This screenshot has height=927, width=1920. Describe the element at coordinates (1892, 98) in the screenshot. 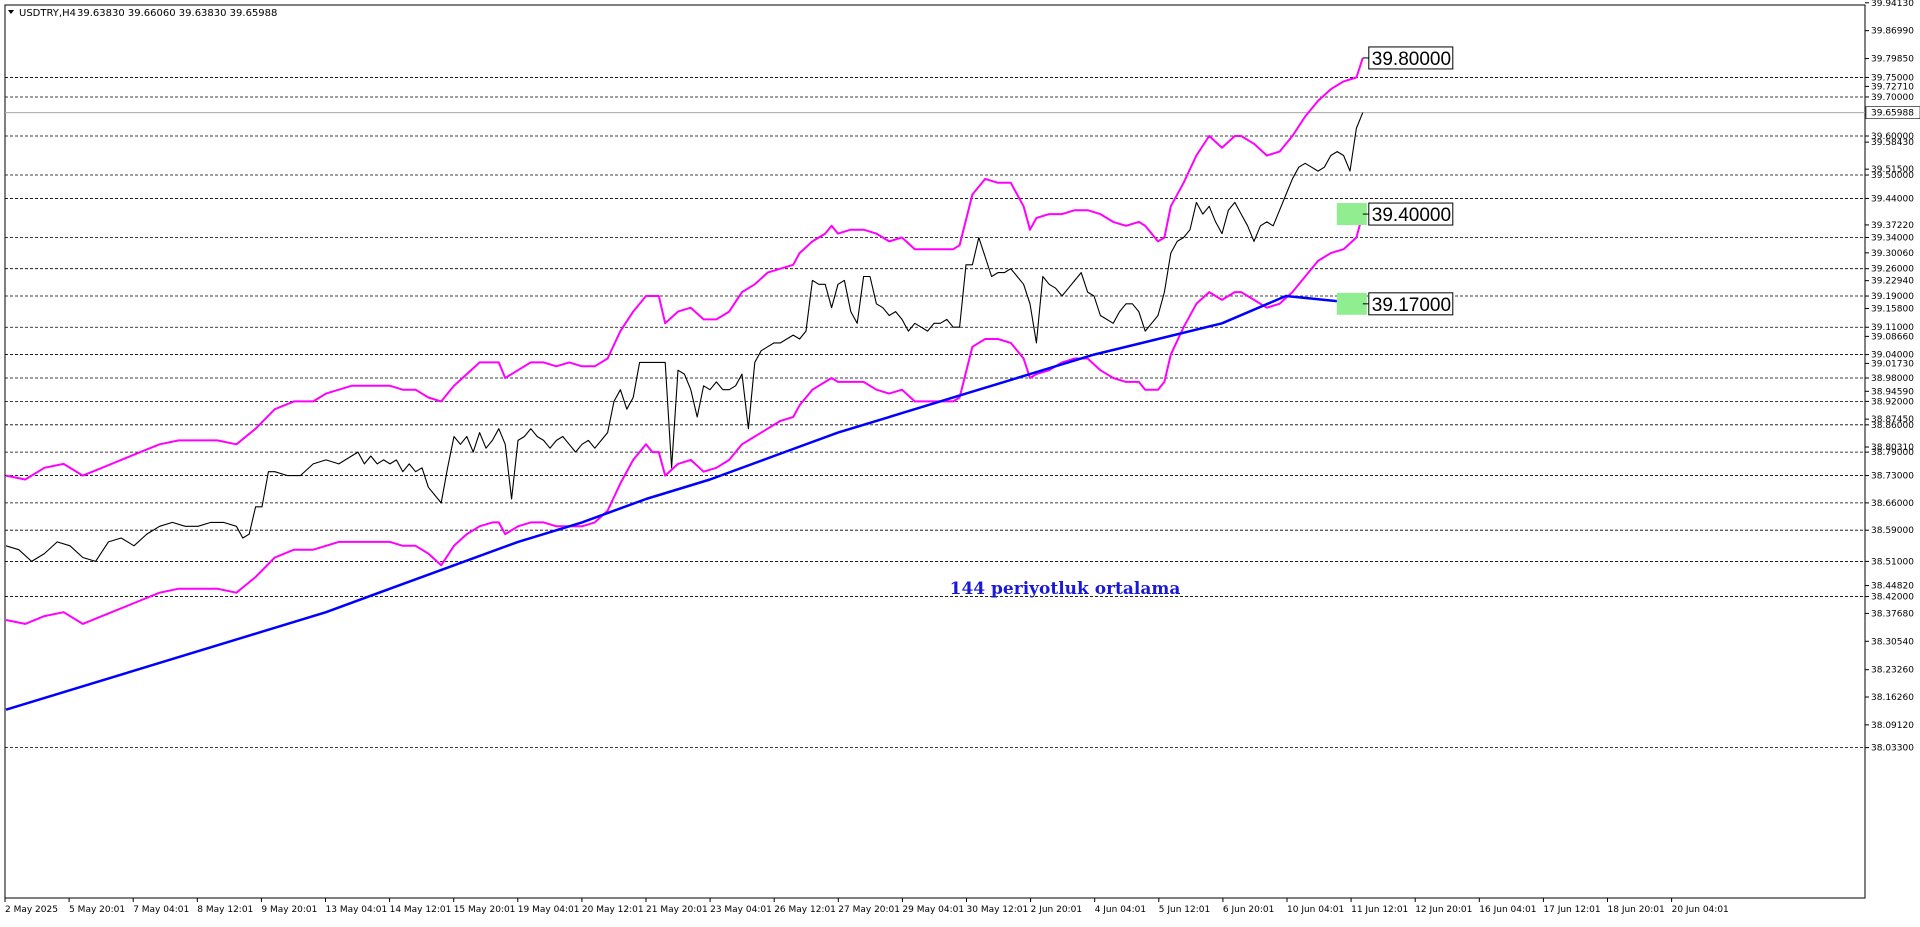

I see `y-tick-label: 39.70000` at that location.